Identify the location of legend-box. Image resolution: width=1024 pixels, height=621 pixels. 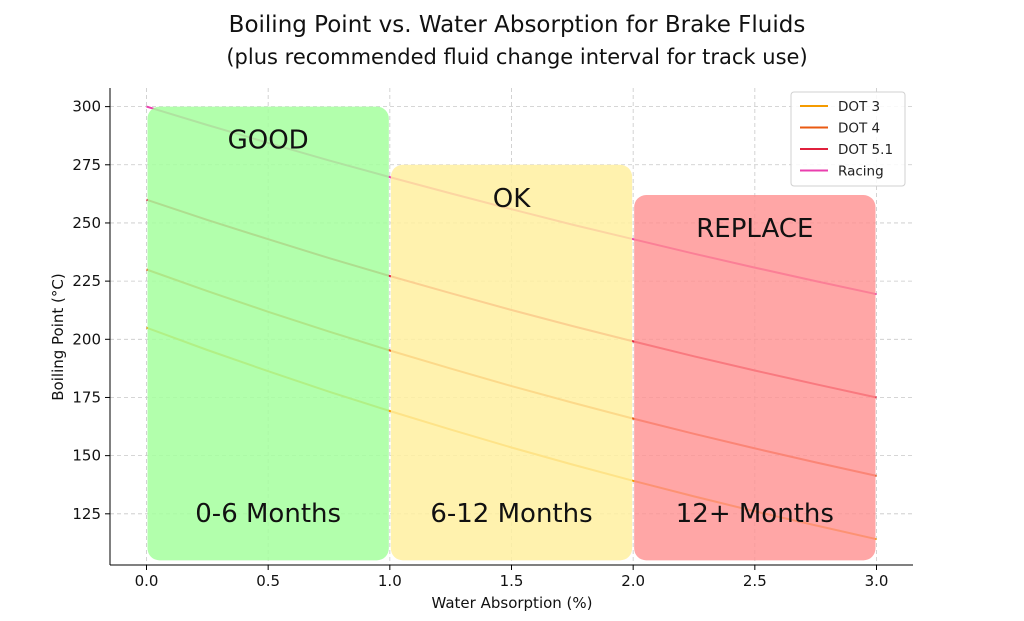
(848, 139).